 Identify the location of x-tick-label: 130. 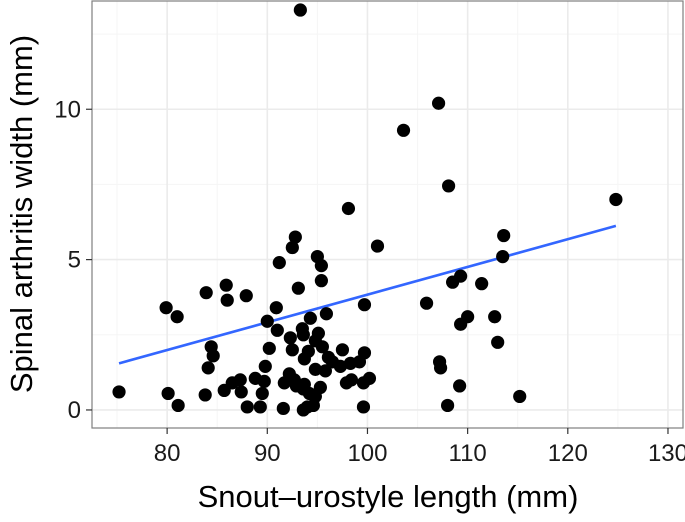
(666, 453).